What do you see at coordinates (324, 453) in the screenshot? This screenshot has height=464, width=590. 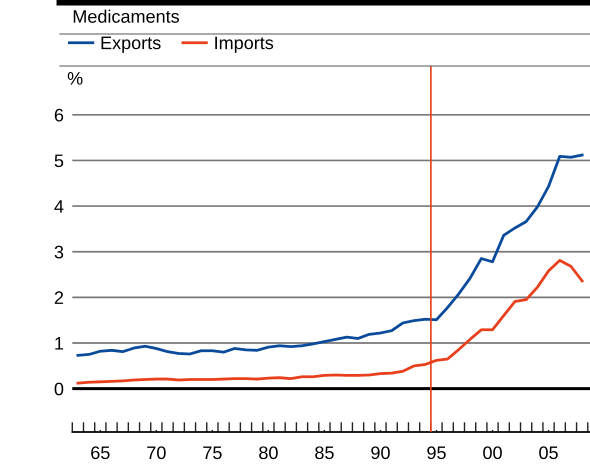 I see `x-tick-label: 85` at bounding box center [324, 453].